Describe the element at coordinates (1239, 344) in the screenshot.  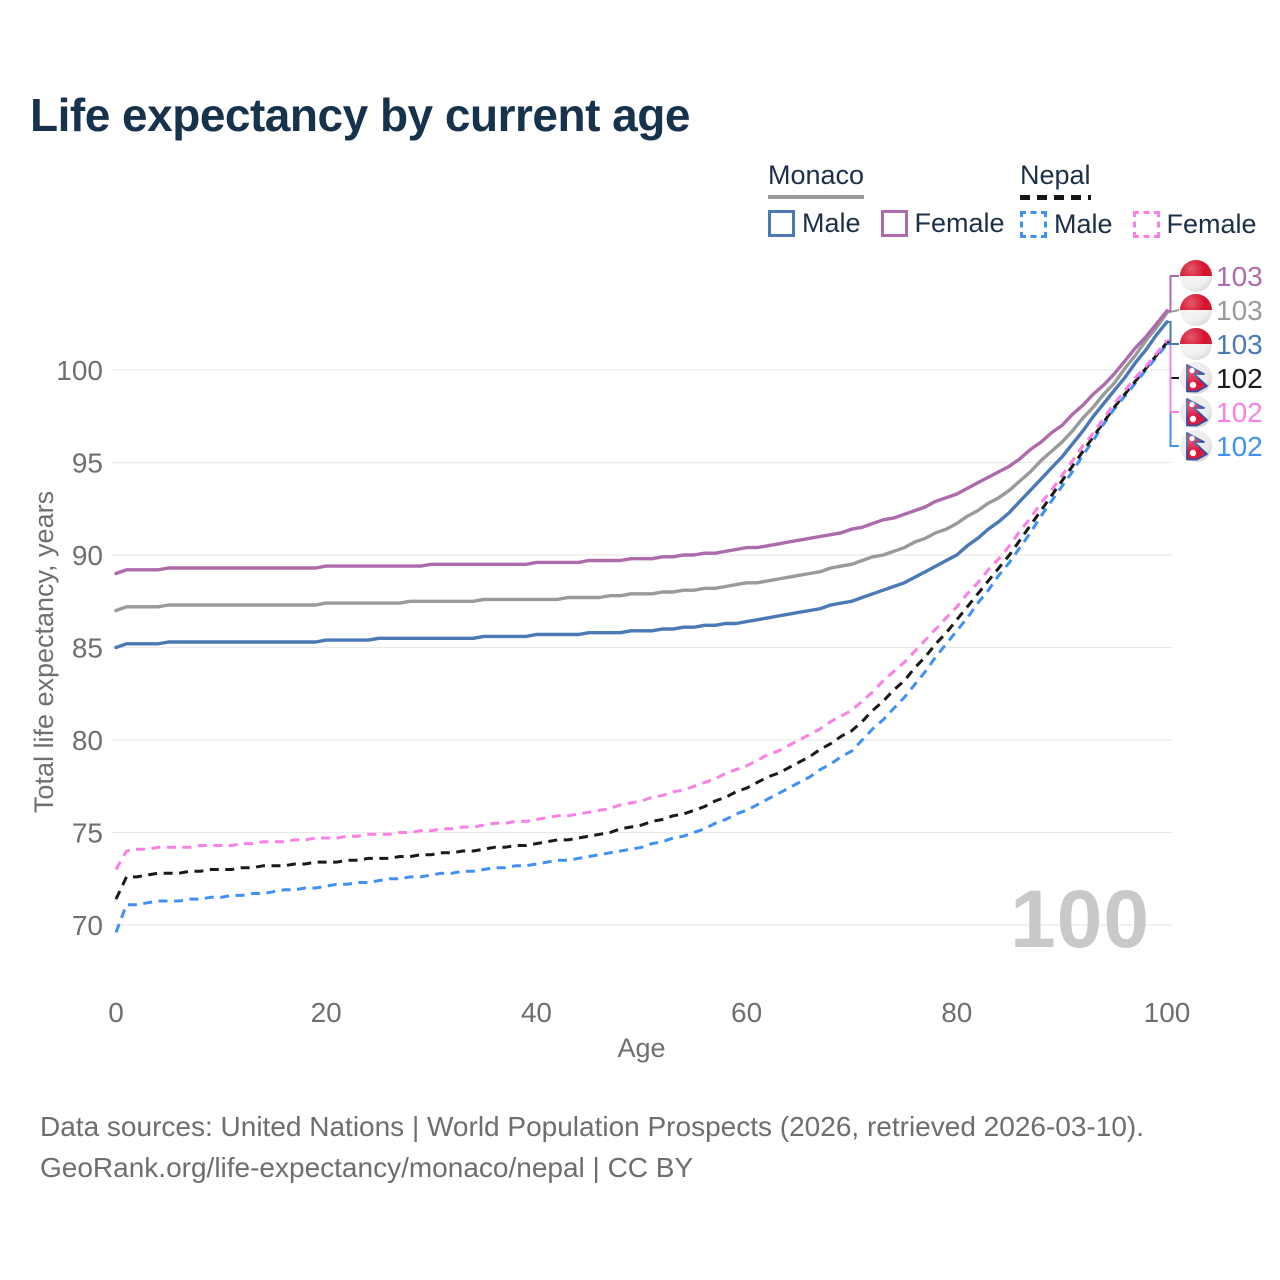
I see `end-value-label-monaco-male: 103` at that location.